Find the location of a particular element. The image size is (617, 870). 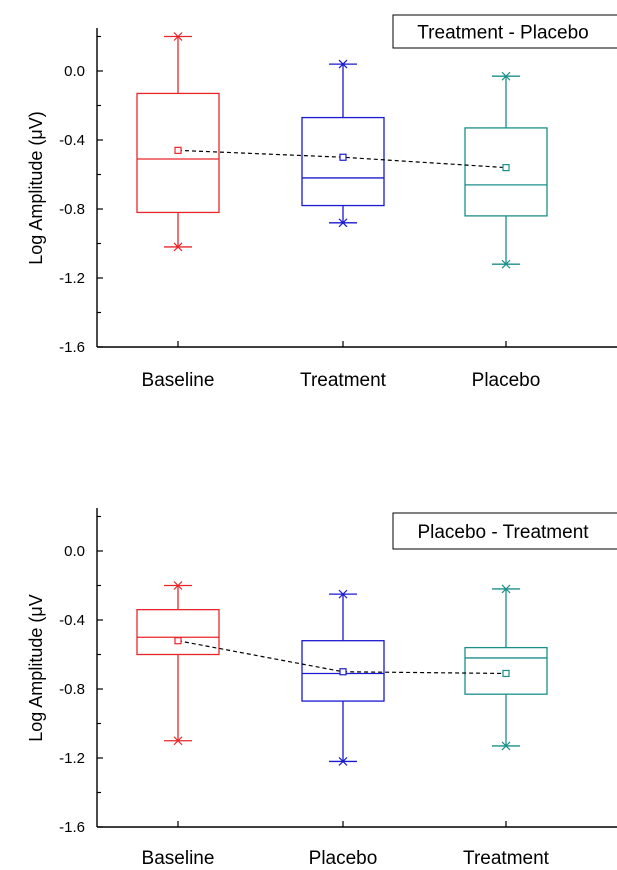

y-axis-label: Log Amplitude (μV is located at coordinates (36, 667).